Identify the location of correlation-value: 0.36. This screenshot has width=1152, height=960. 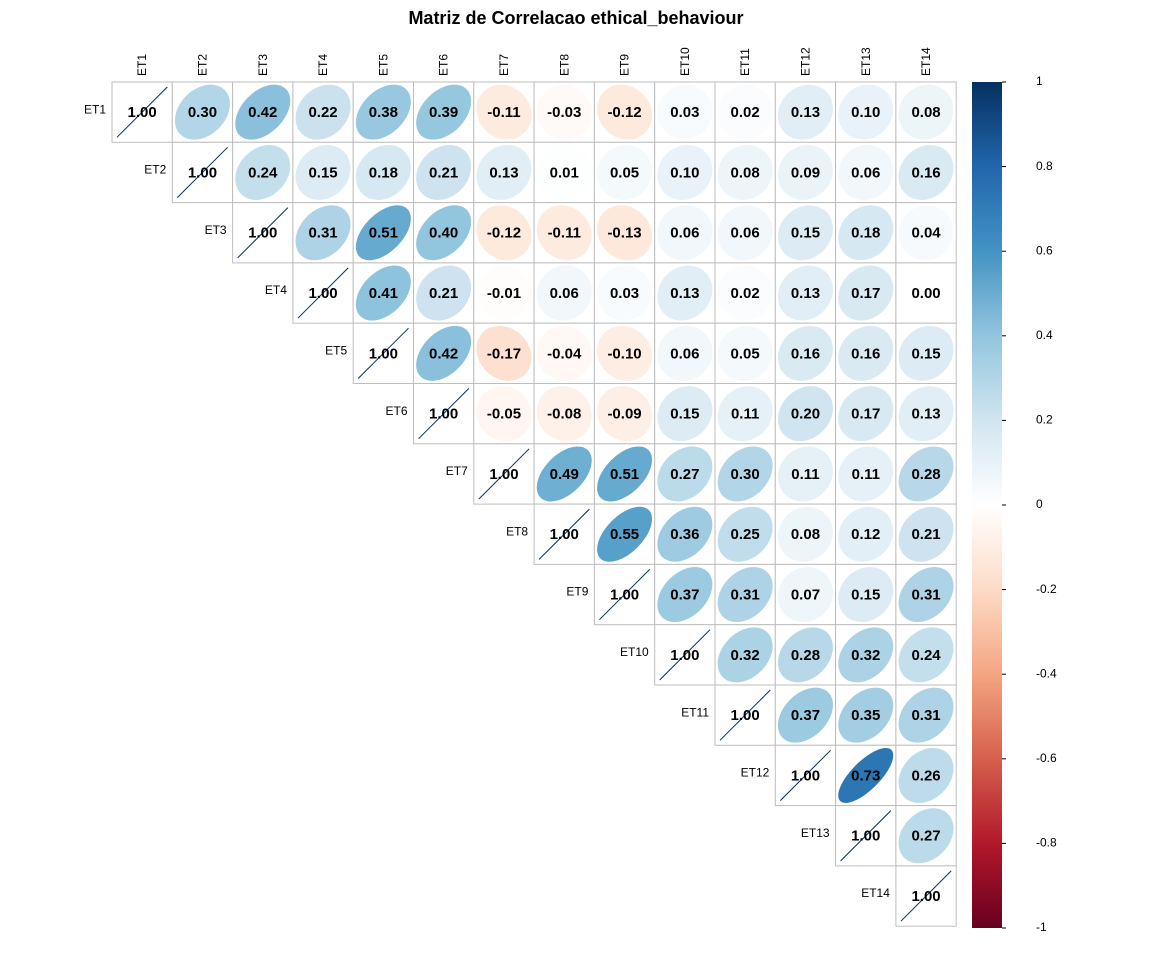
(684, 534).